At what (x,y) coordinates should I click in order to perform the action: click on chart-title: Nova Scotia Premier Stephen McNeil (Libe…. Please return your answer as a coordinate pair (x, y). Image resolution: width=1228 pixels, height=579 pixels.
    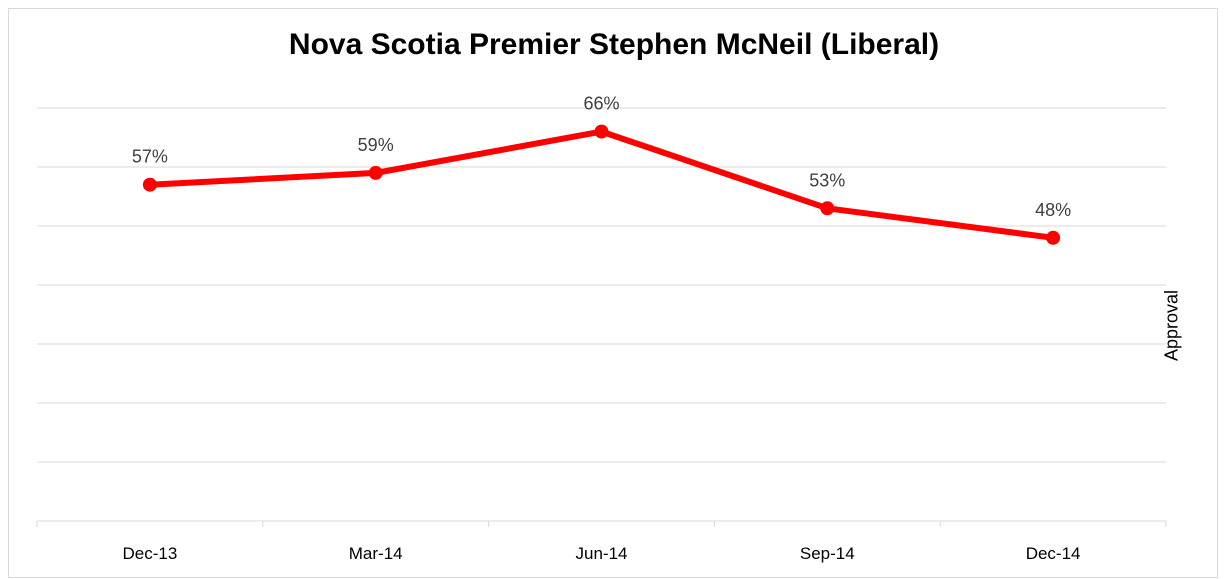
    Looking at the image, I should click on (614, 44).